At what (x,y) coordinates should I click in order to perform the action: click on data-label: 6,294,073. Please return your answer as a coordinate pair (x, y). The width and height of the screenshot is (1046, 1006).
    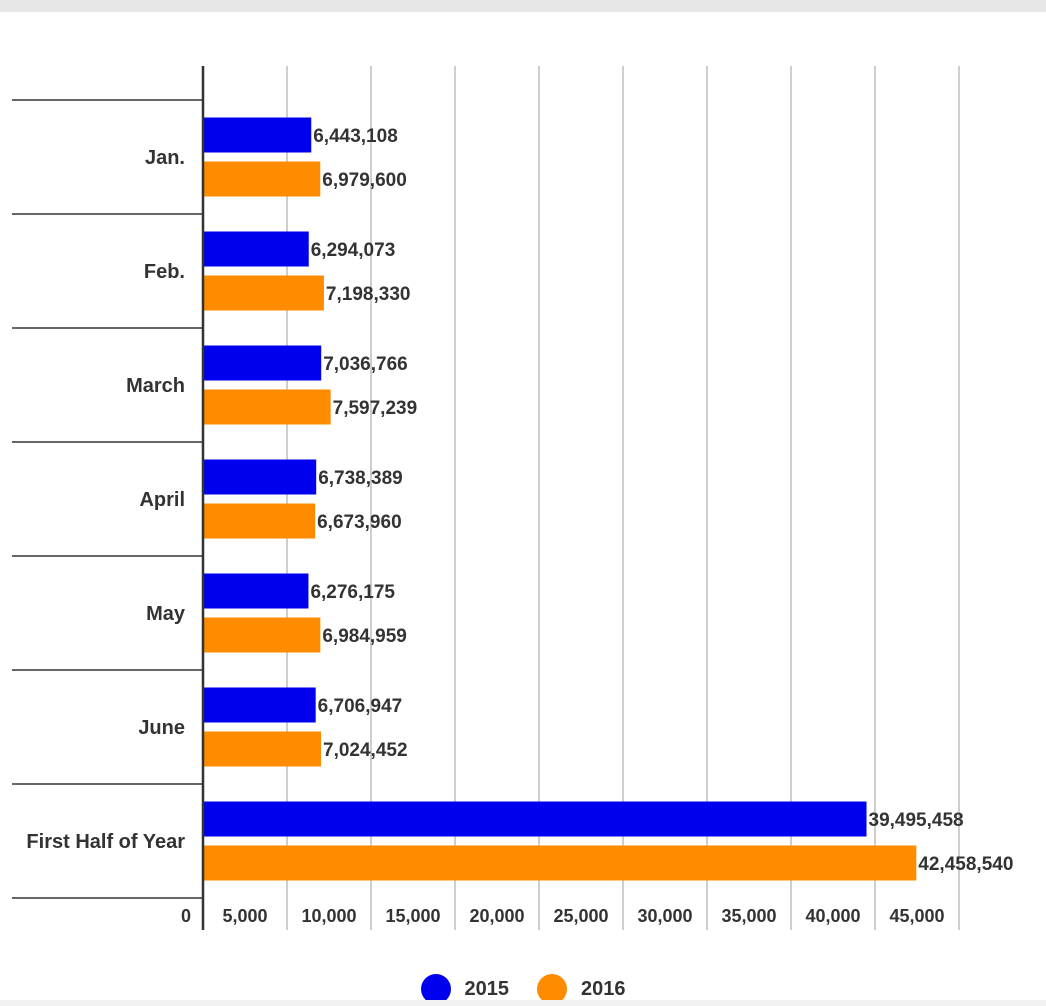
    Looking at the image, I should click on (353, 250).